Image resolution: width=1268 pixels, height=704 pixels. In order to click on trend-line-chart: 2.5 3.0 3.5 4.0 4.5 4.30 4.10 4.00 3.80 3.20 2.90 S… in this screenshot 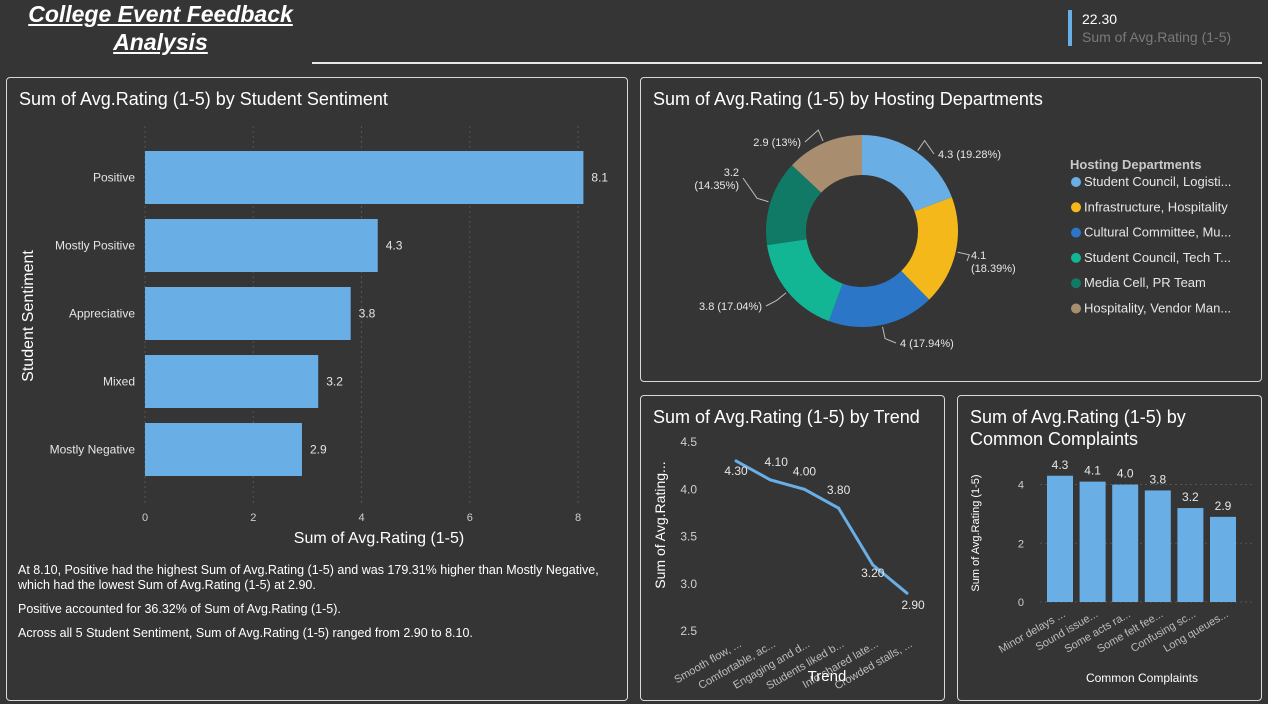, I will do `click(792, 565)`.